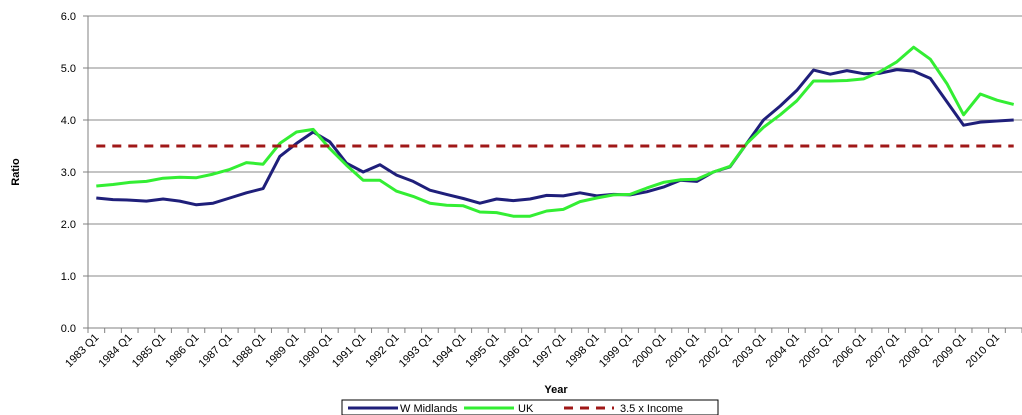 The width and height of the screenshot is (1022, 415). Describe the element at coordinates (849, 351) in the screenshot. I see `x-tick-label: 2006 Q1` at that location.